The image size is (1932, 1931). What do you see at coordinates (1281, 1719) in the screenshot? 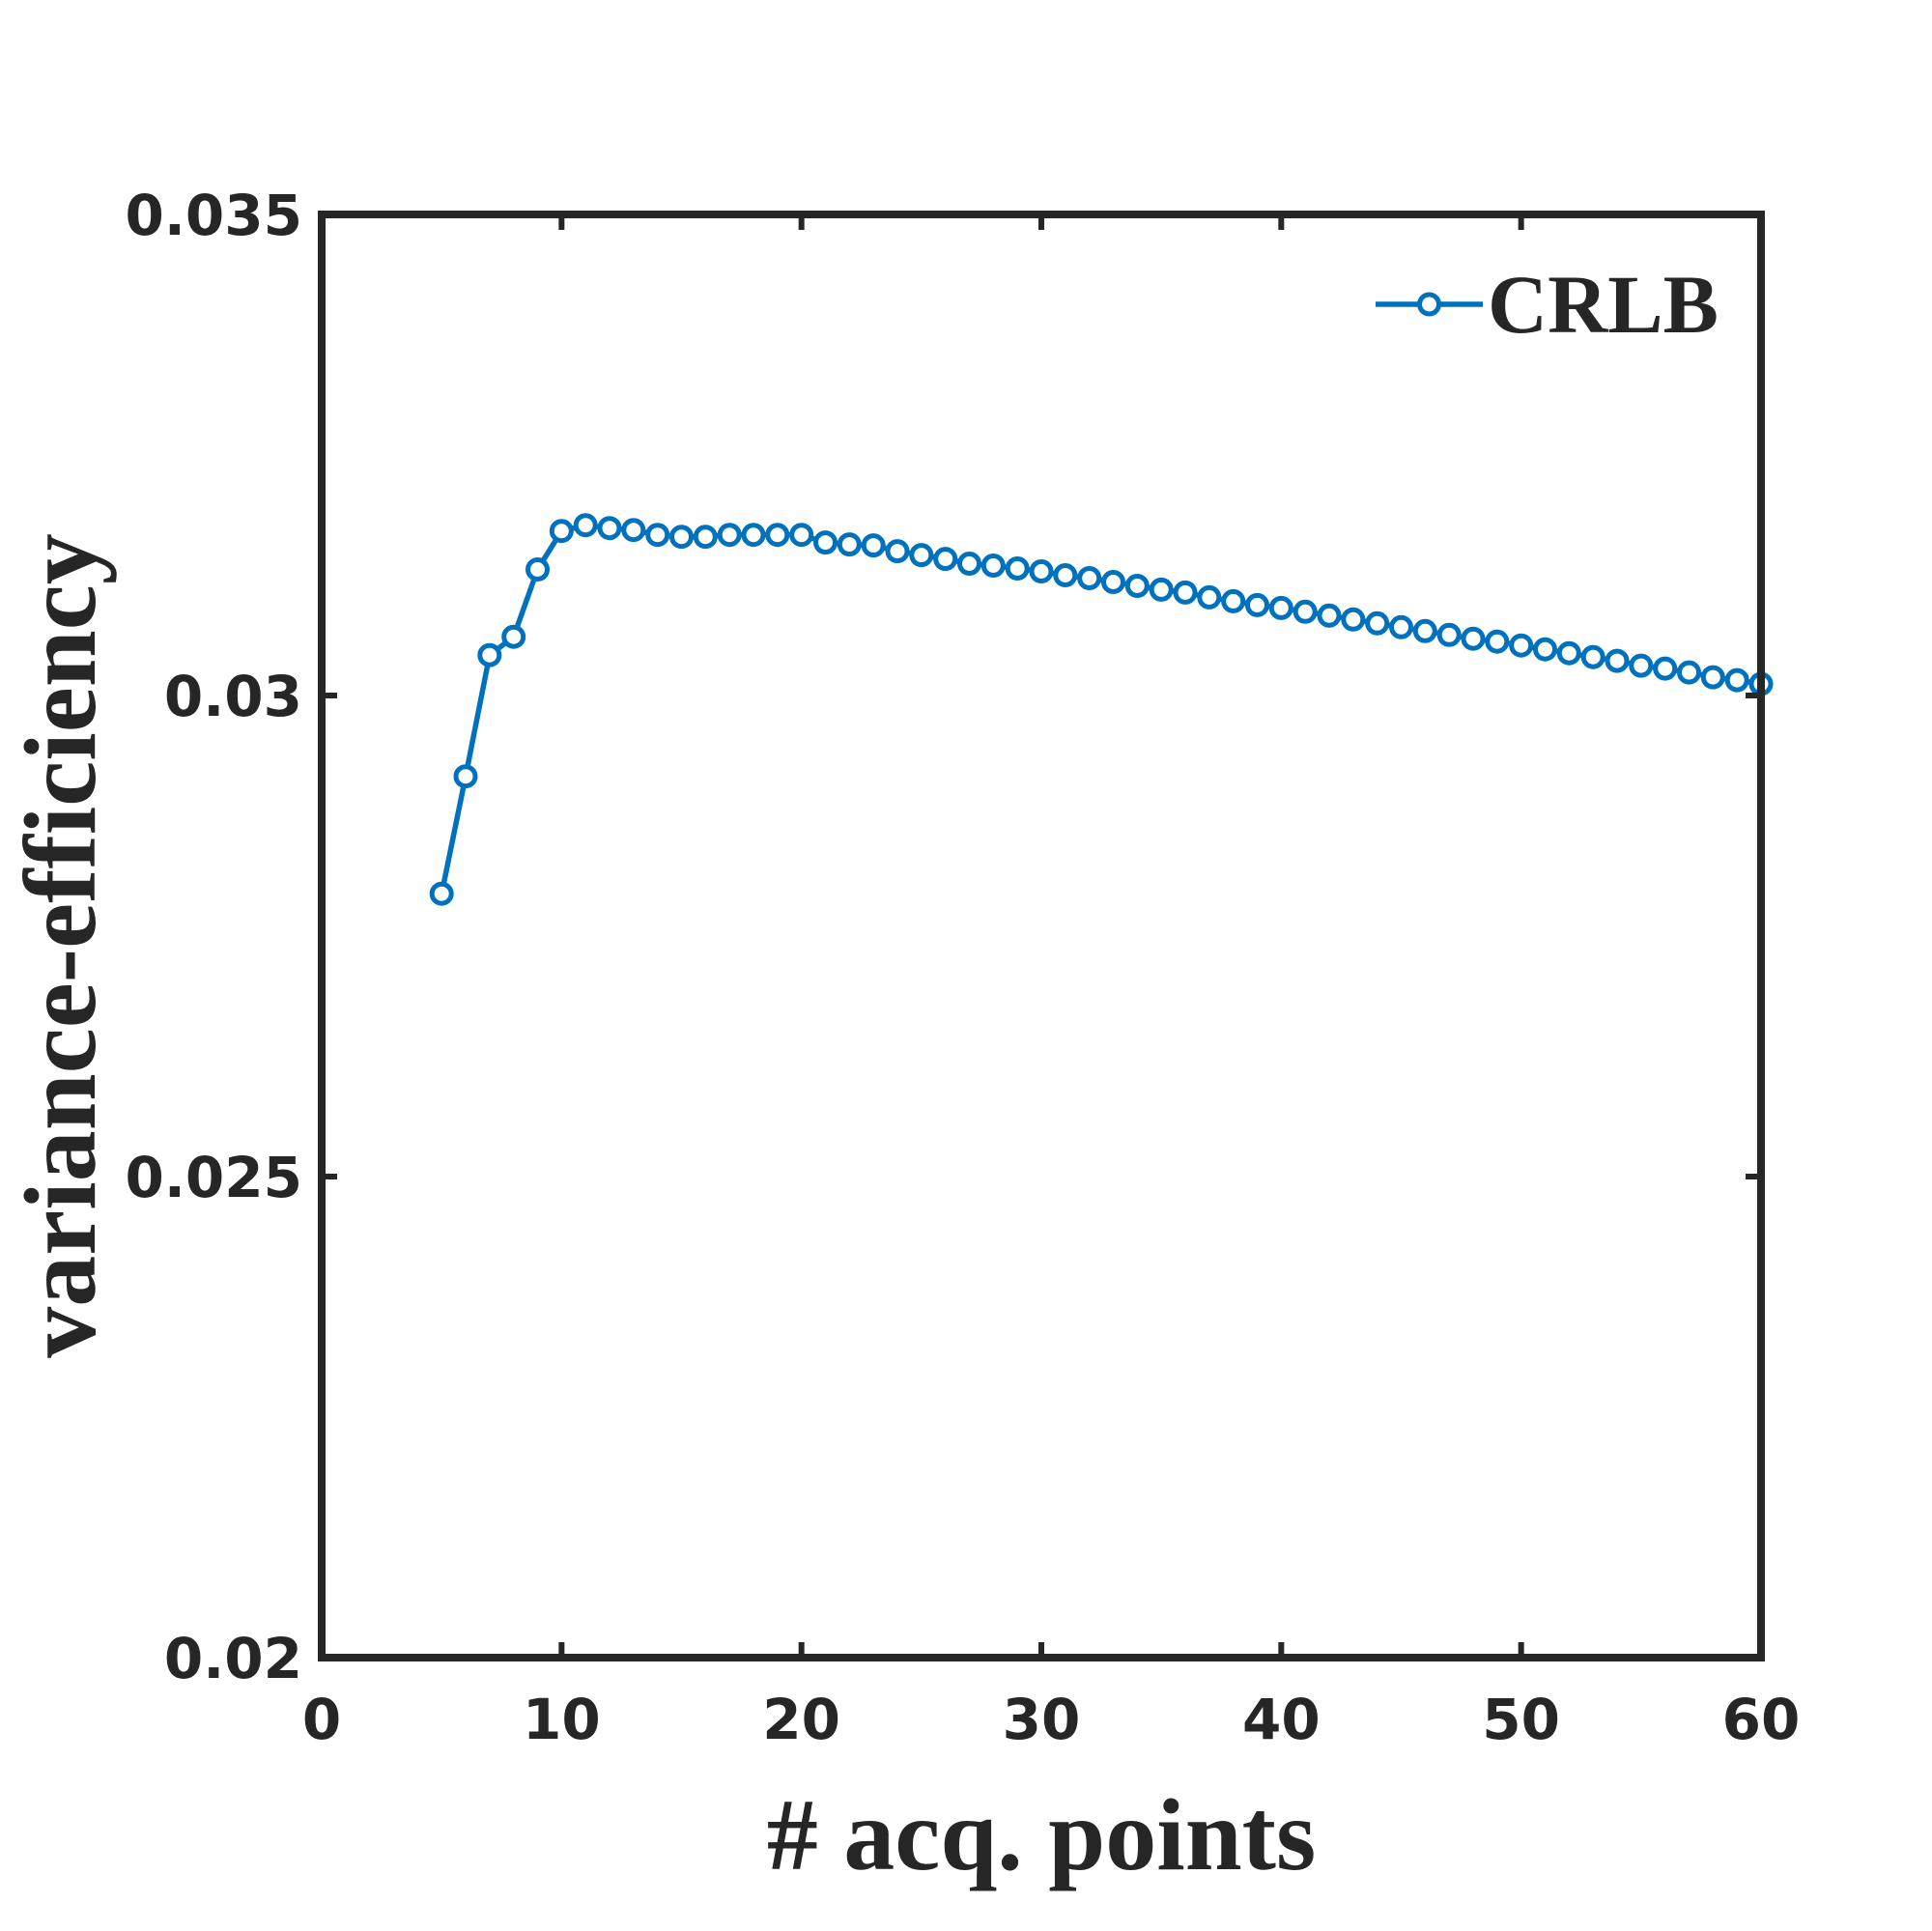
I see `x-tick-label: 40` at bounding box center [1281, 1719].